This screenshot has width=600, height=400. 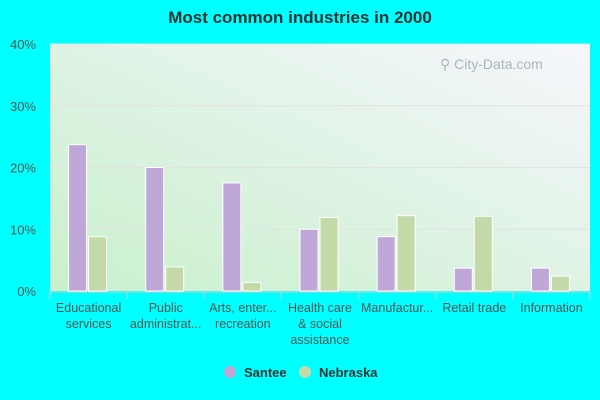 I want to click on watermark-logo: ⚲ City-Data.com, so click(x=491, y=64).